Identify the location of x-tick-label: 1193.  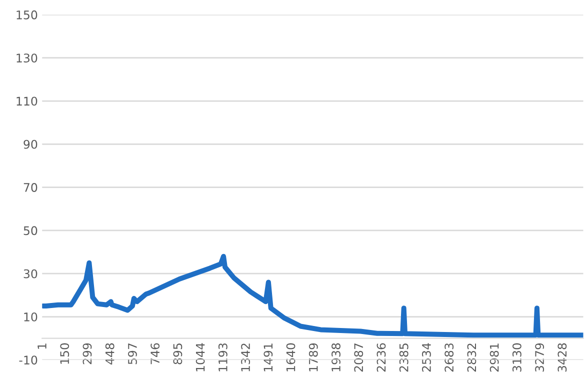
(223, 357).